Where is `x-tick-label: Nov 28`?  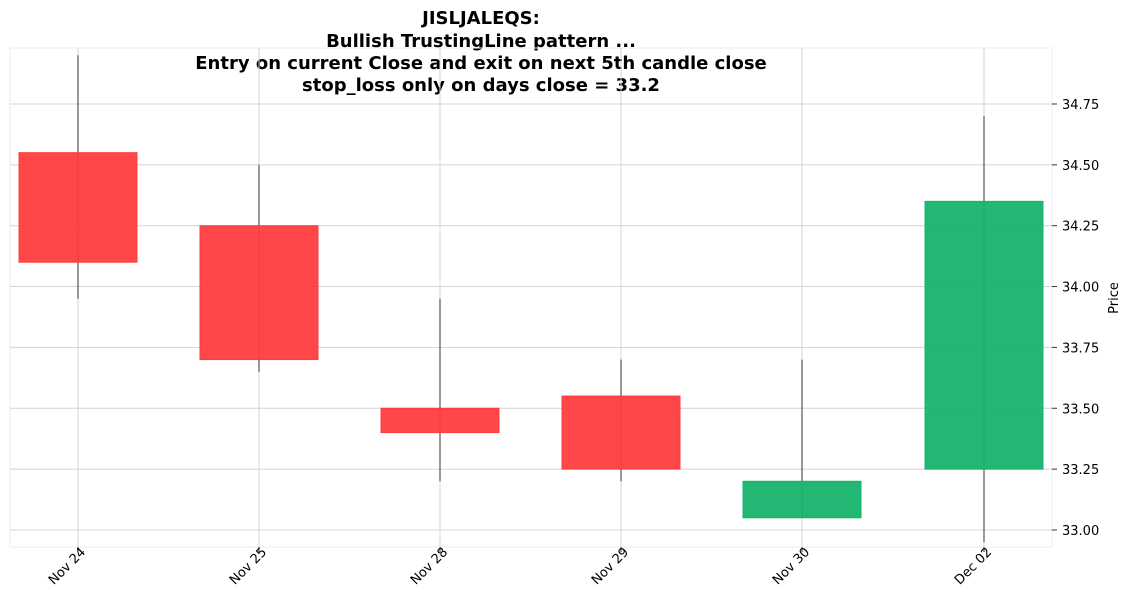 x-tick-label: Nov 28 is located at coordinates (429, 566).